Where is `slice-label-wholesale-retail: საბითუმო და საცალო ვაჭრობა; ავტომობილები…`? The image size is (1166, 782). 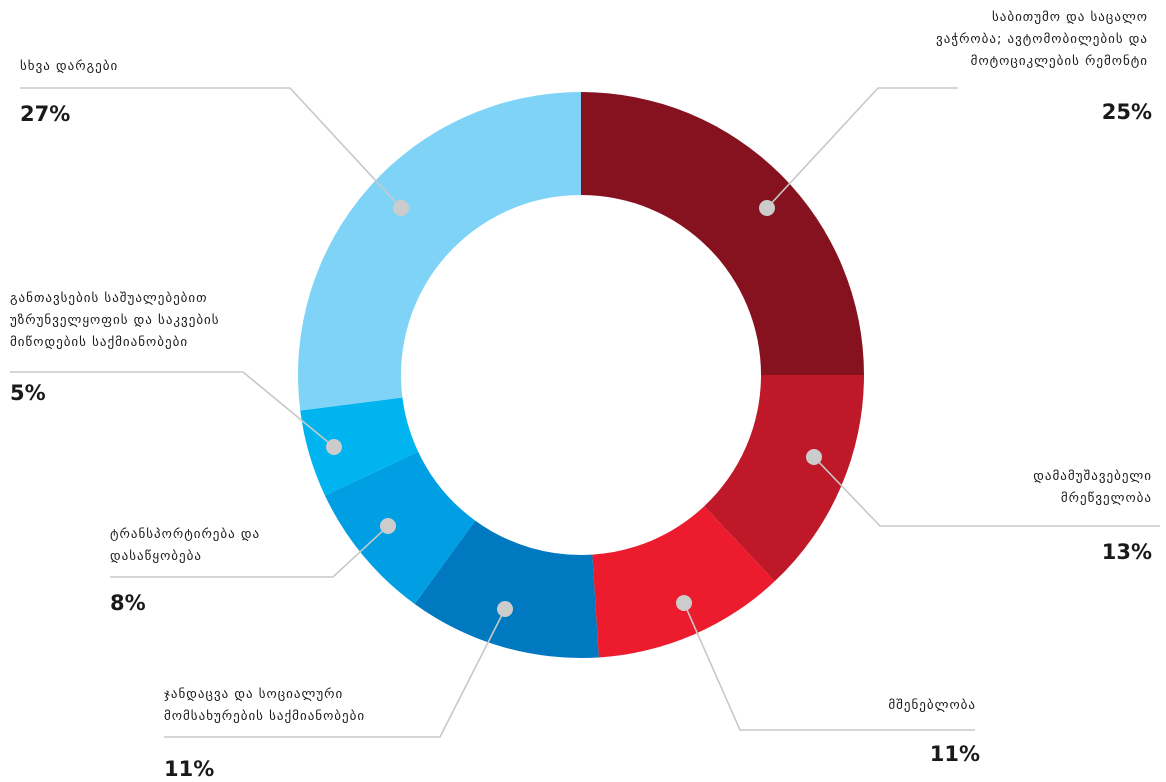
slice-label-wholesale-retail: საბითუმო და საცალო ვაჭრობა; ავტომობილები… is located at coordinates (1042, 40).